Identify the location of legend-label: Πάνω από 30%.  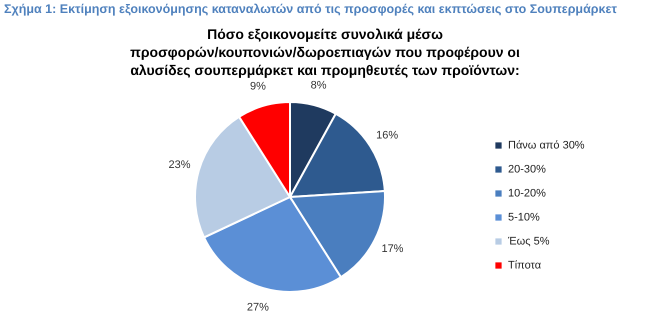
(546, 146).